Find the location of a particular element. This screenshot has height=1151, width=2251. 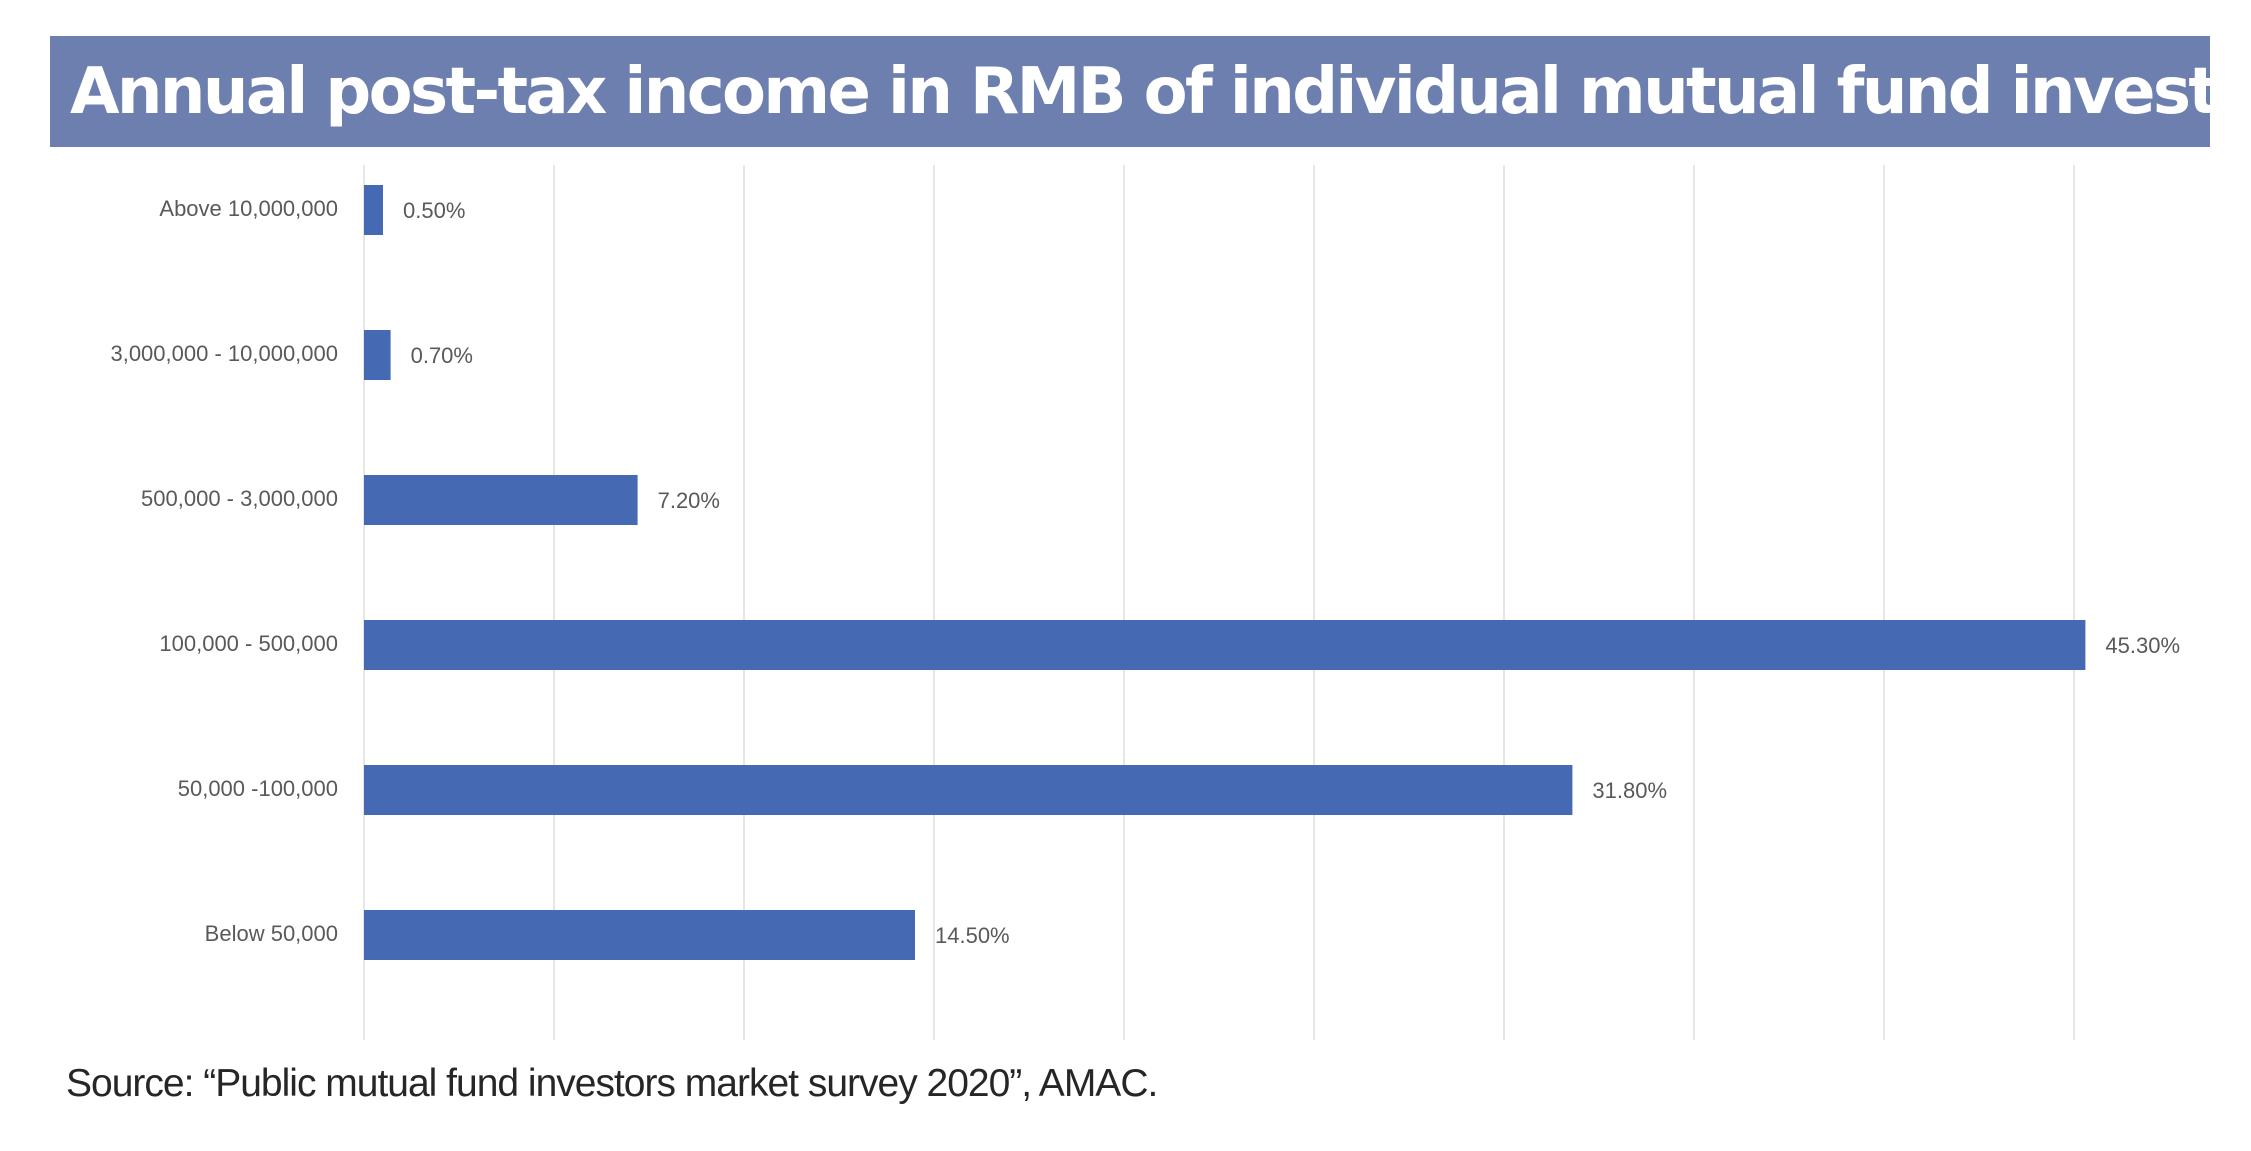

category-label: 50,000 -100,000 is located at coordinates (258, 788).